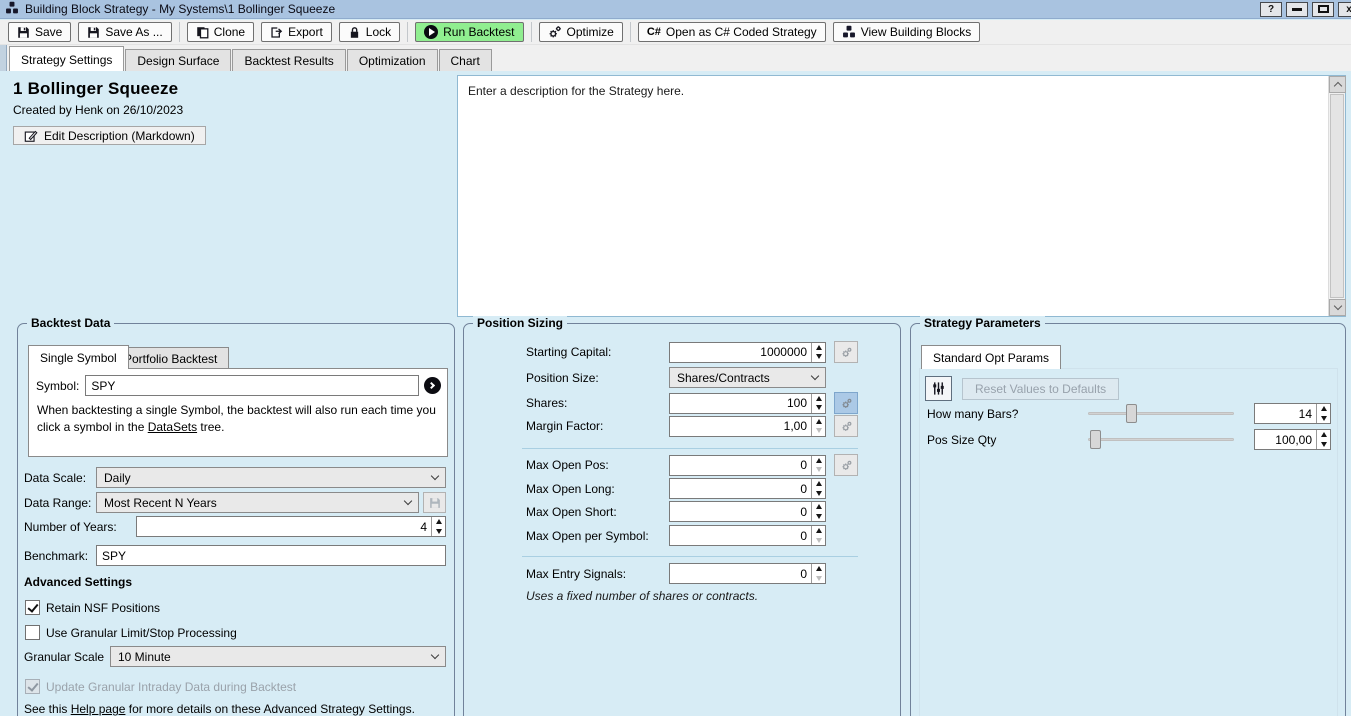 Image resolution: width=1351 pixels, height=716 pixels. What do you see at coordinates (846, 403) in the screenshot?
I see `shares-gear-icon` at bounding box center [846, 403].